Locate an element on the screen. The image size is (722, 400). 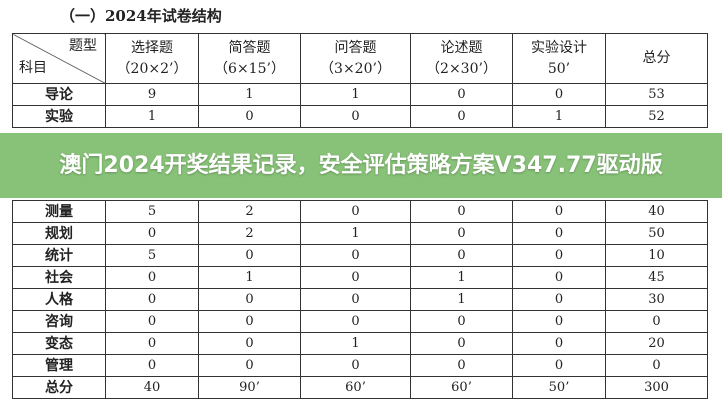
table-row: 人格 0 0 0 1 0 30 is located at coordinates (360, 299).